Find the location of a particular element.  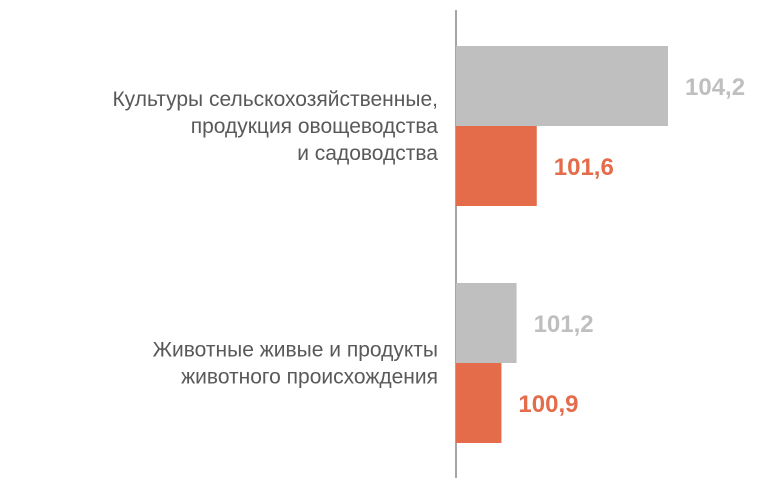

data-label: 100,9 is located at coordinates (548, 404).